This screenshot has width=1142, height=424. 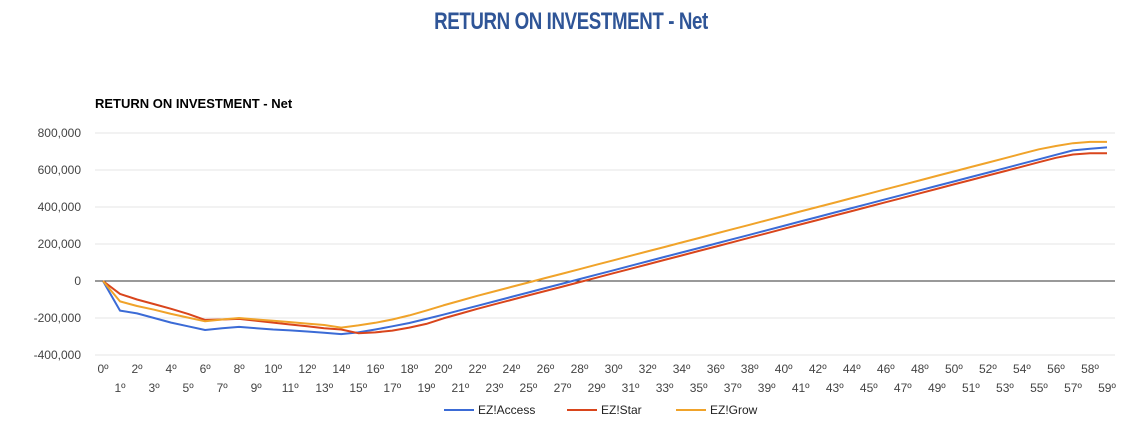 What do you see at coordinates (443, 369) in the screenshot?
I see `x-tick-label: 20º` at bounding box center [443, 369].